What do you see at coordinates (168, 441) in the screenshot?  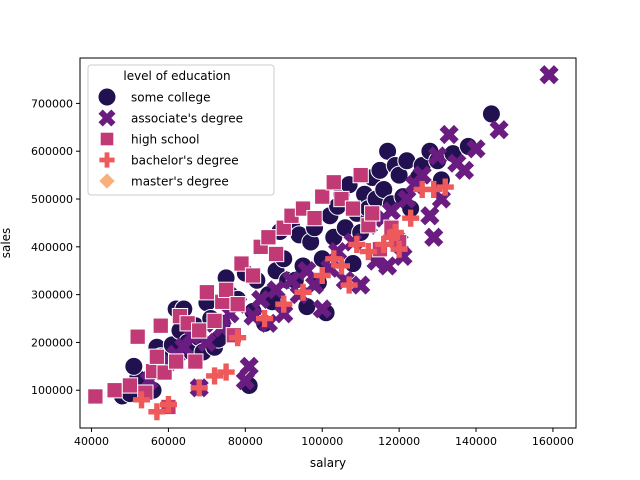 I see `x-tick-label: 60000` at bounding box center [168, 441].